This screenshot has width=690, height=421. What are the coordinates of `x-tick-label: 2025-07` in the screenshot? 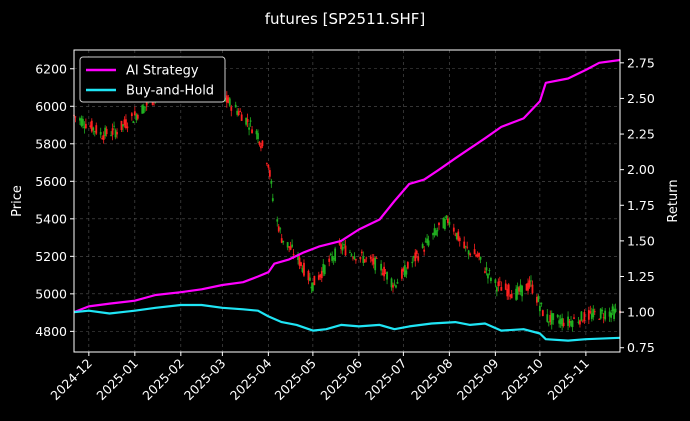 It's located at (386, 380).